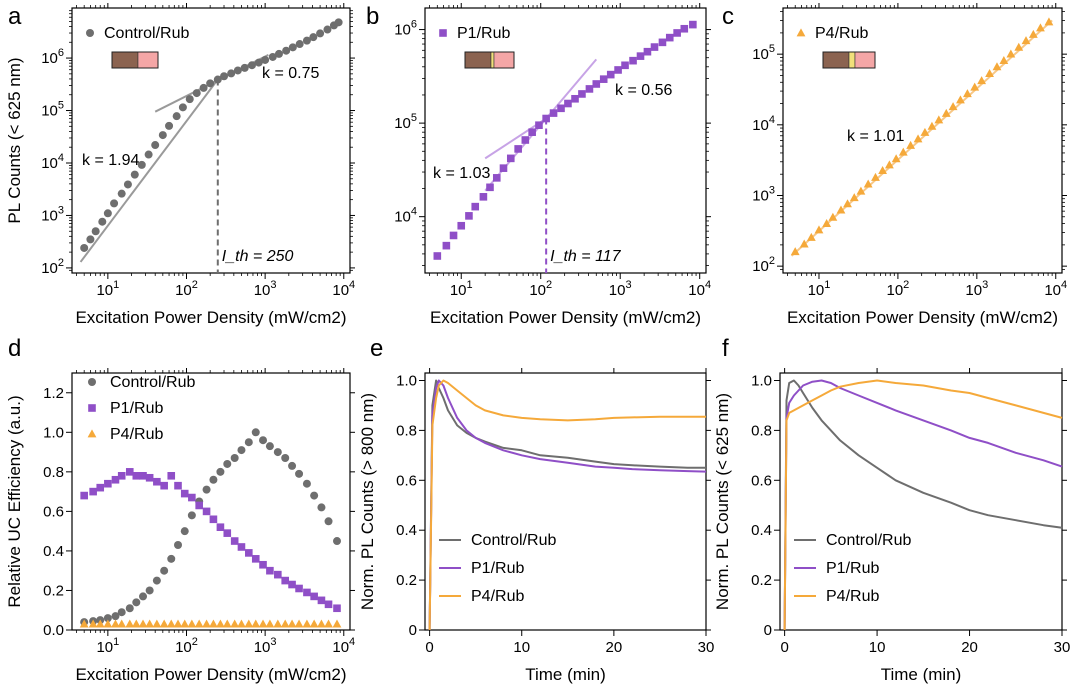 Image resolution: width=1080 pixels, height=688 pixels. I want to click on slope-annotation: k = 1.03, so click(461, 173).